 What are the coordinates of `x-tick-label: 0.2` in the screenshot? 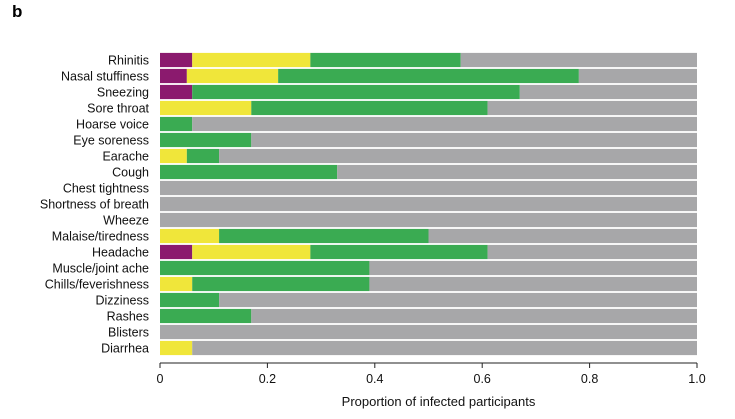 It's located at (267, 379).